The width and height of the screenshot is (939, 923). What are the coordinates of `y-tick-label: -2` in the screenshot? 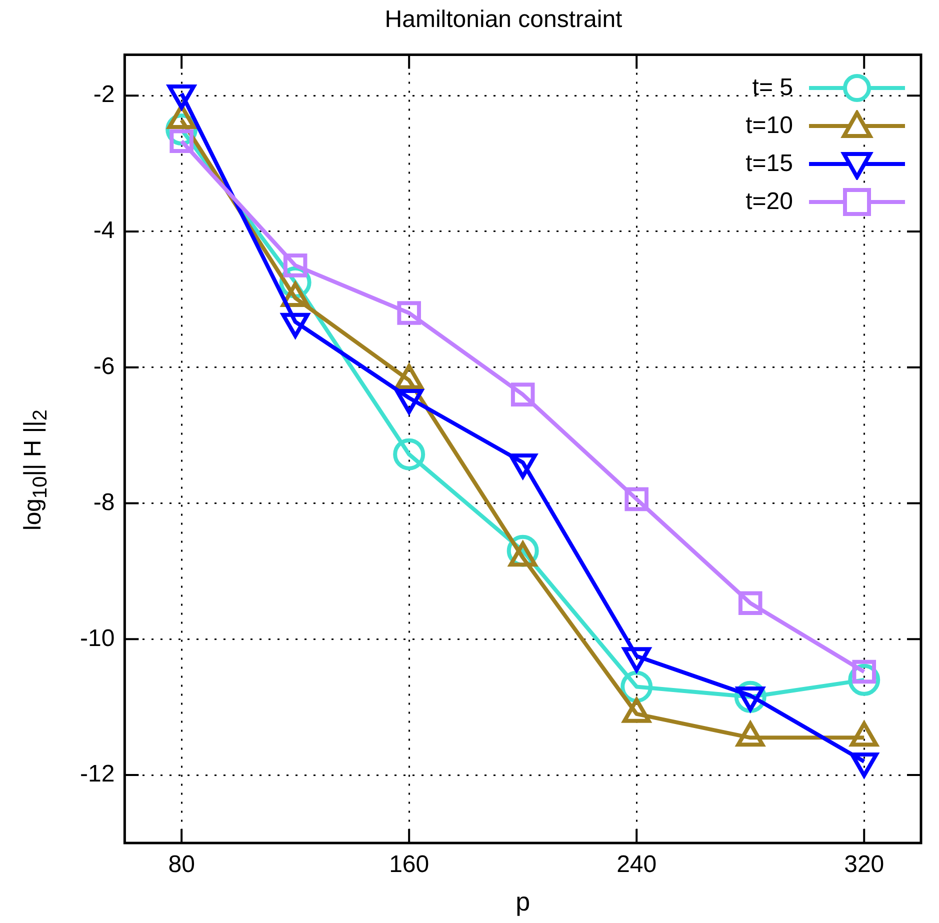 It's located at (104, 94).